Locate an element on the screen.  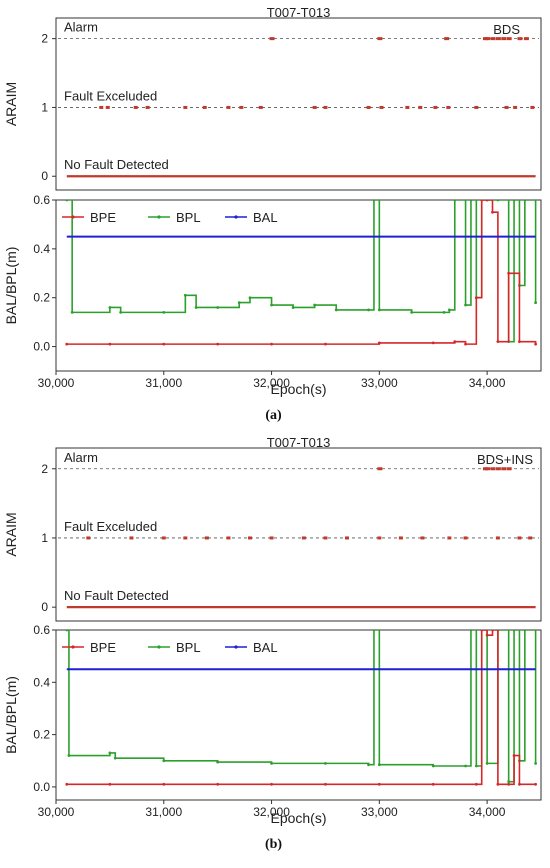
protection-xtick-label: 31,000 is located at coordinates (163, 812).